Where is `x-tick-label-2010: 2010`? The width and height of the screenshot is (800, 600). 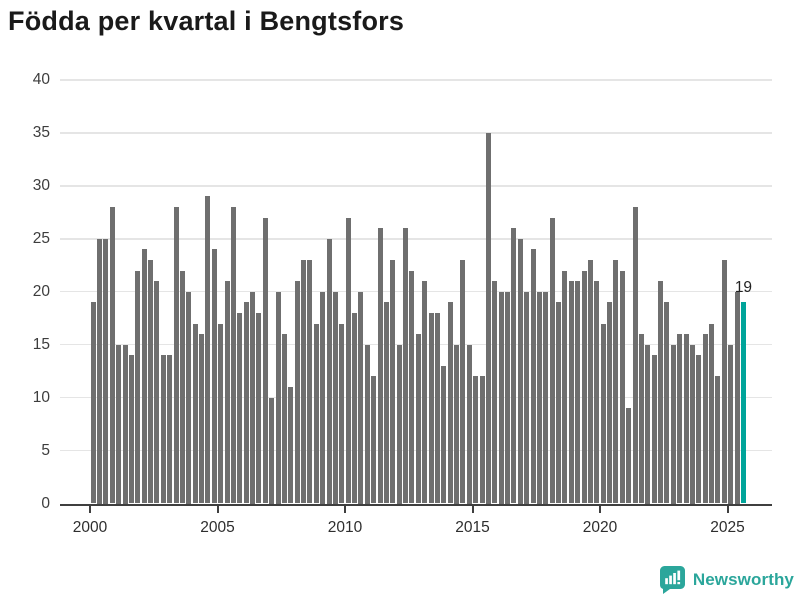 x-tick-label-2010: 2010 is located at coordinates (345, 527).